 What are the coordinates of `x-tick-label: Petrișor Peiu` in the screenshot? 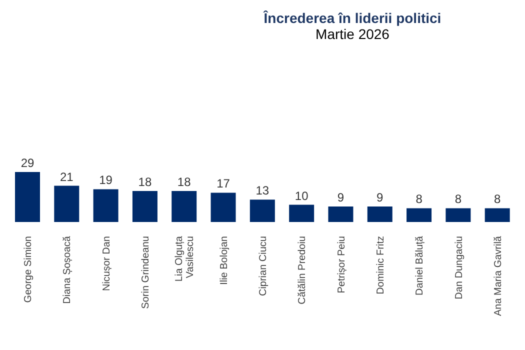 It's located at (342, 265).